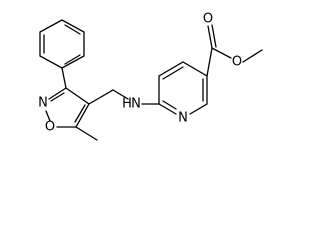  I want to click on isoxazole-double-bonds, so click(68, 107).